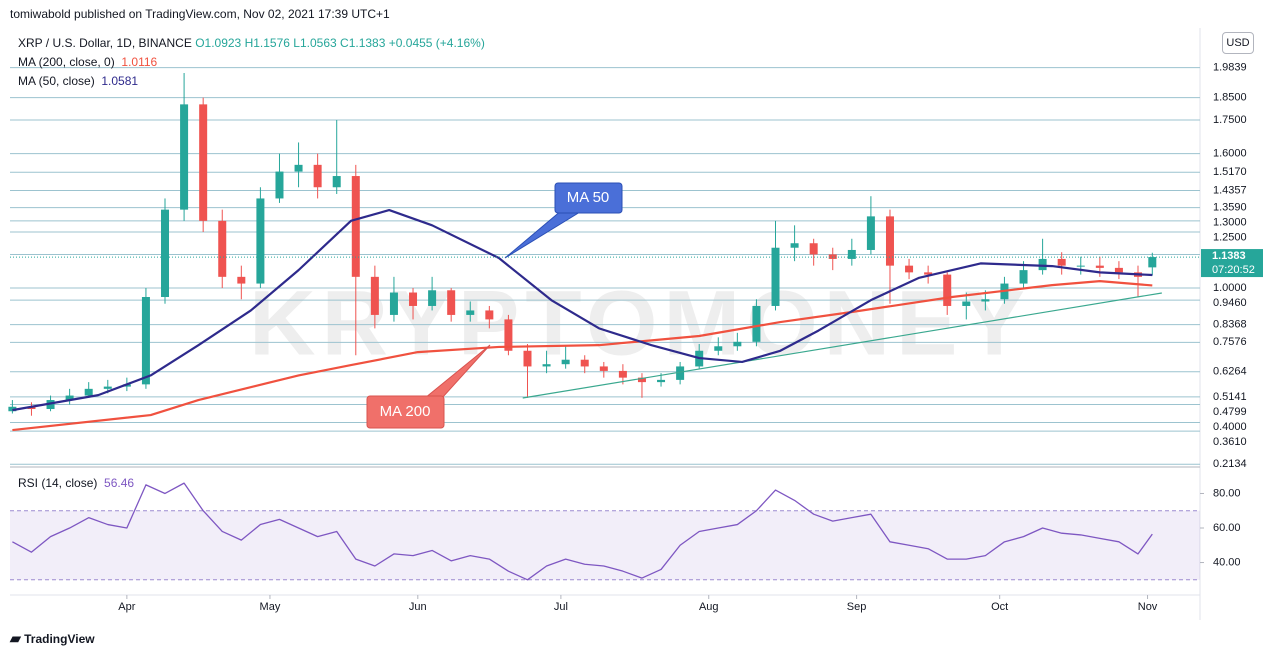 The image size is (1280, 656). Describe the element at coordinates (1230, 172) in the screenshot. I see `price-tick-label: 1.5170` at that location.